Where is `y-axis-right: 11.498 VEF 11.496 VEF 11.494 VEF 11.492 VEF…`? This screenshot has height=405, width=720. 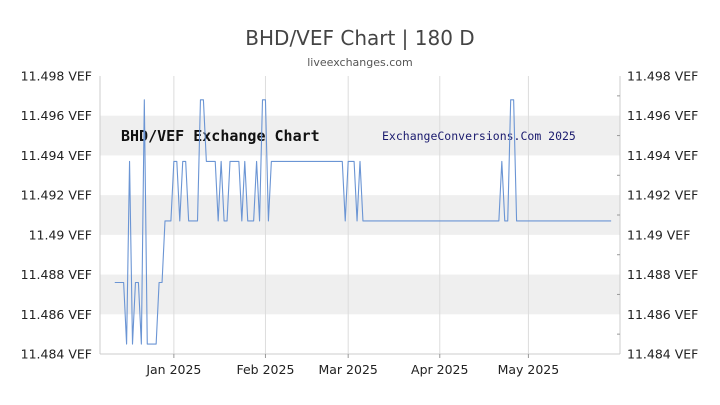
y-axis-right: 11.498 VEF 11.496 VEF 11.494 VEF 11.492 VEF… is located at coordinates (657, 215).